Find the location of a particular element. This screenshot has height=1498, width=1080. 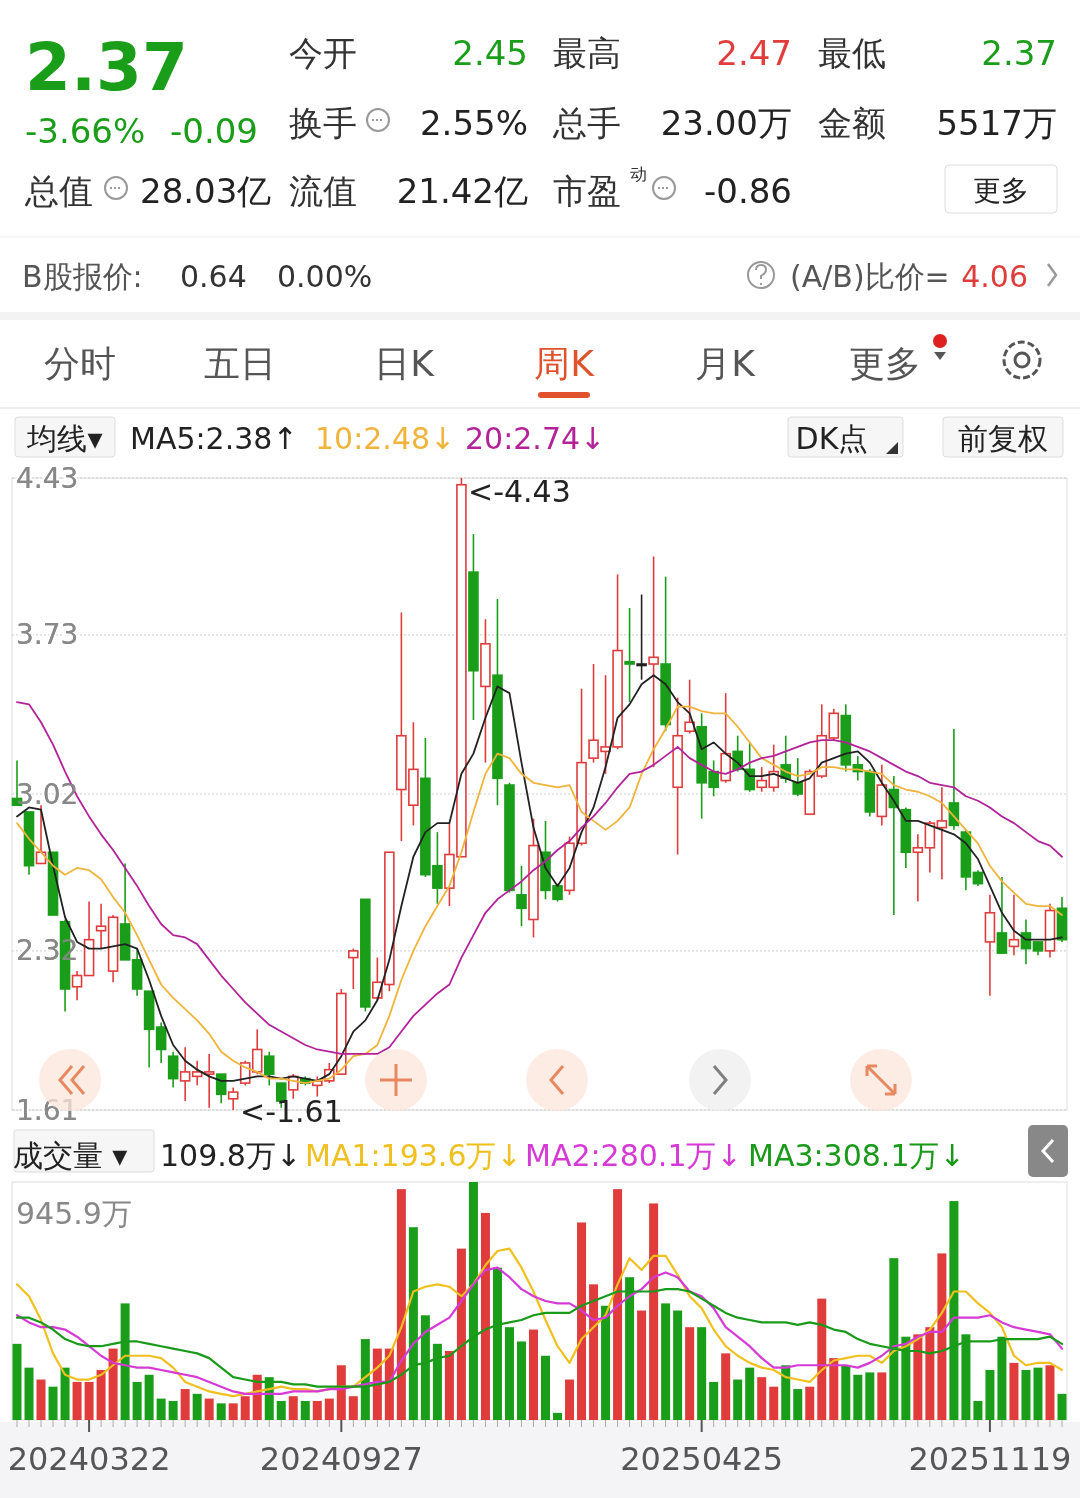

text: 流值 is located at coordinates (323, 191).